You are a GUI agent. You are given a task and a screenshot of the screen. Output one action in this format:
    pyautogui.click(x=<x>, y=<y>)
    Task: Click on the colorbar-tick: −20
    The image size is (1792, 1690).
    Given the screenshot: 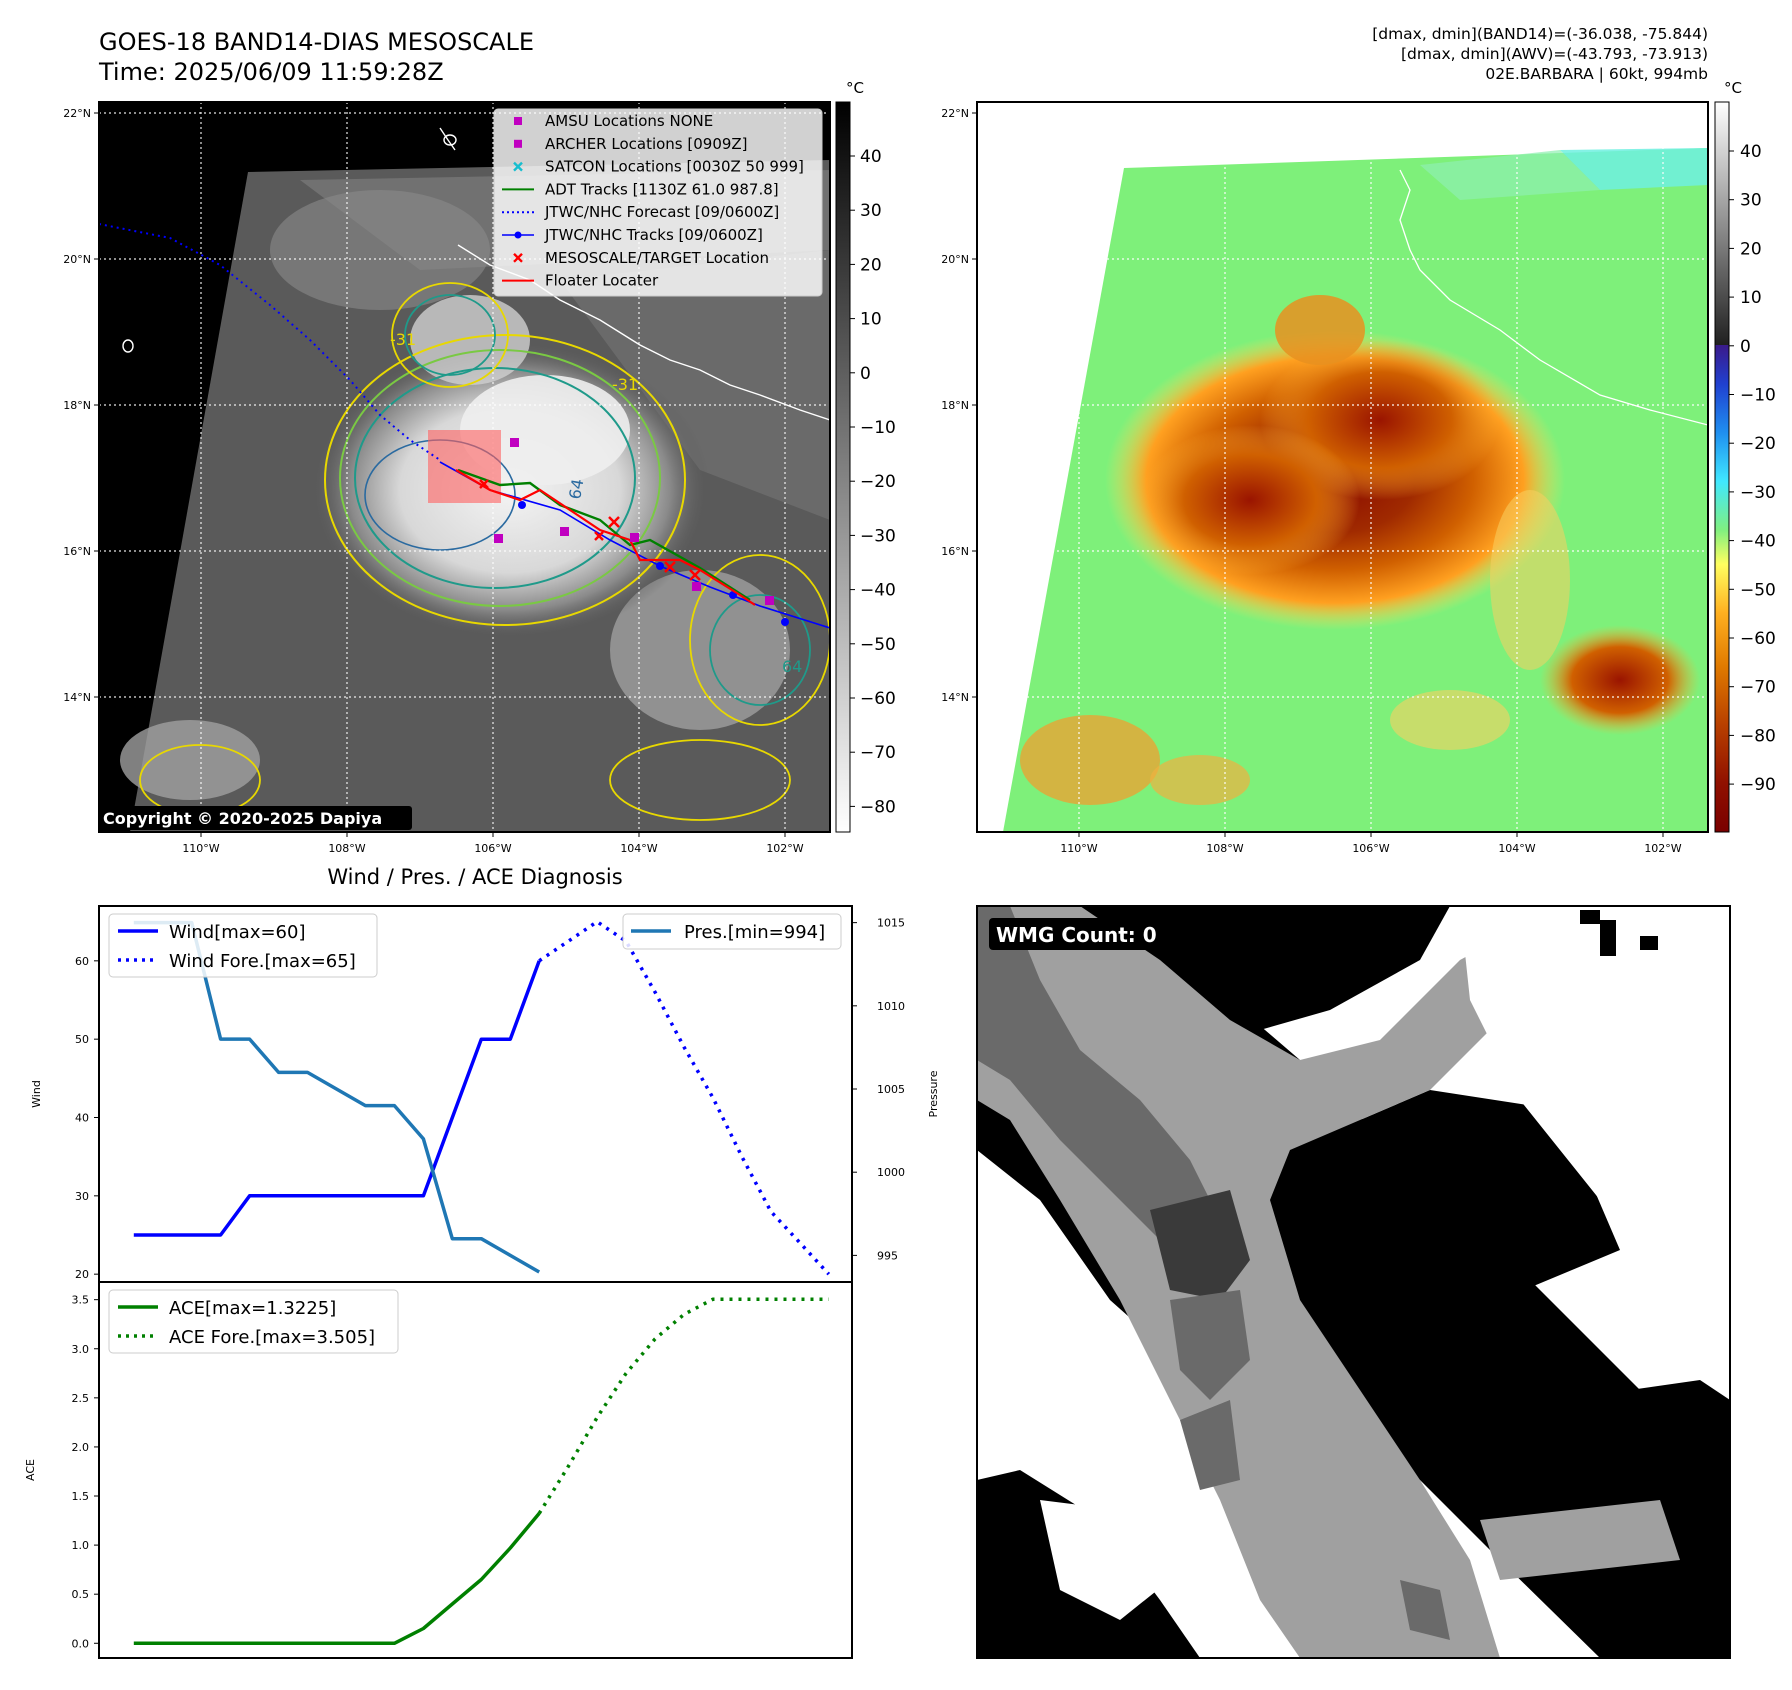 What is the action you would take?
    pyautogui.click(x=878, y=482)
    